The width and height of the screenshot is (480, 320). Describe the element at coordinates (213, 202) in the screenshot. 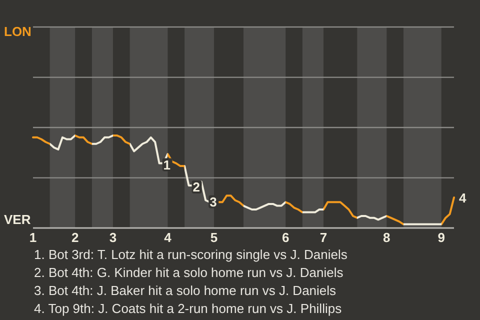

I see `annotation: 3` at that location.